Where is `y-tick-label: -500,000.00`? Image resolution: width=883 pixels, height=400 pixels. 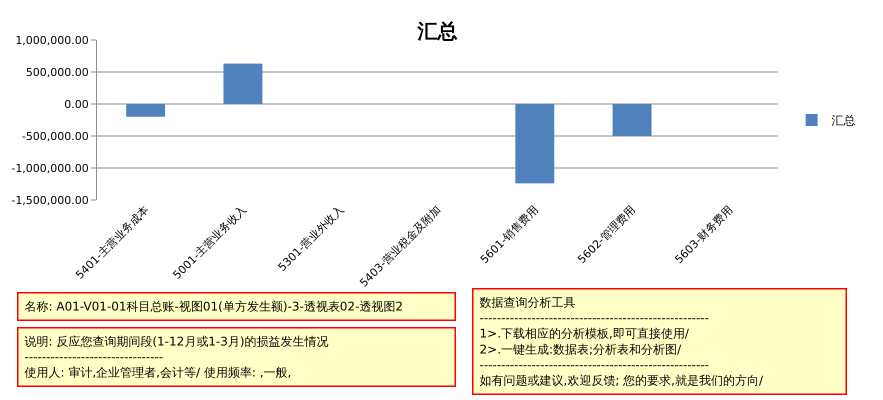
y-tick-label: -500,000.00 is located at coordinates (55, 136).